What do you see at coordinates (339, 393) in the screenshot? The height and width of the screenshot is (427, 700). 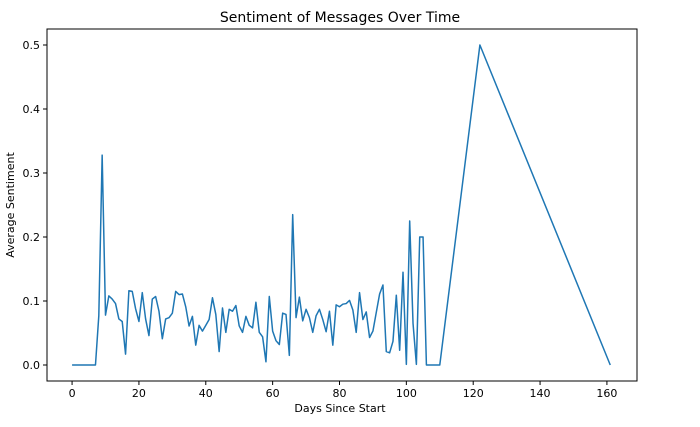 I see `x-tick-label: 80` at bounding box center [339, 393].